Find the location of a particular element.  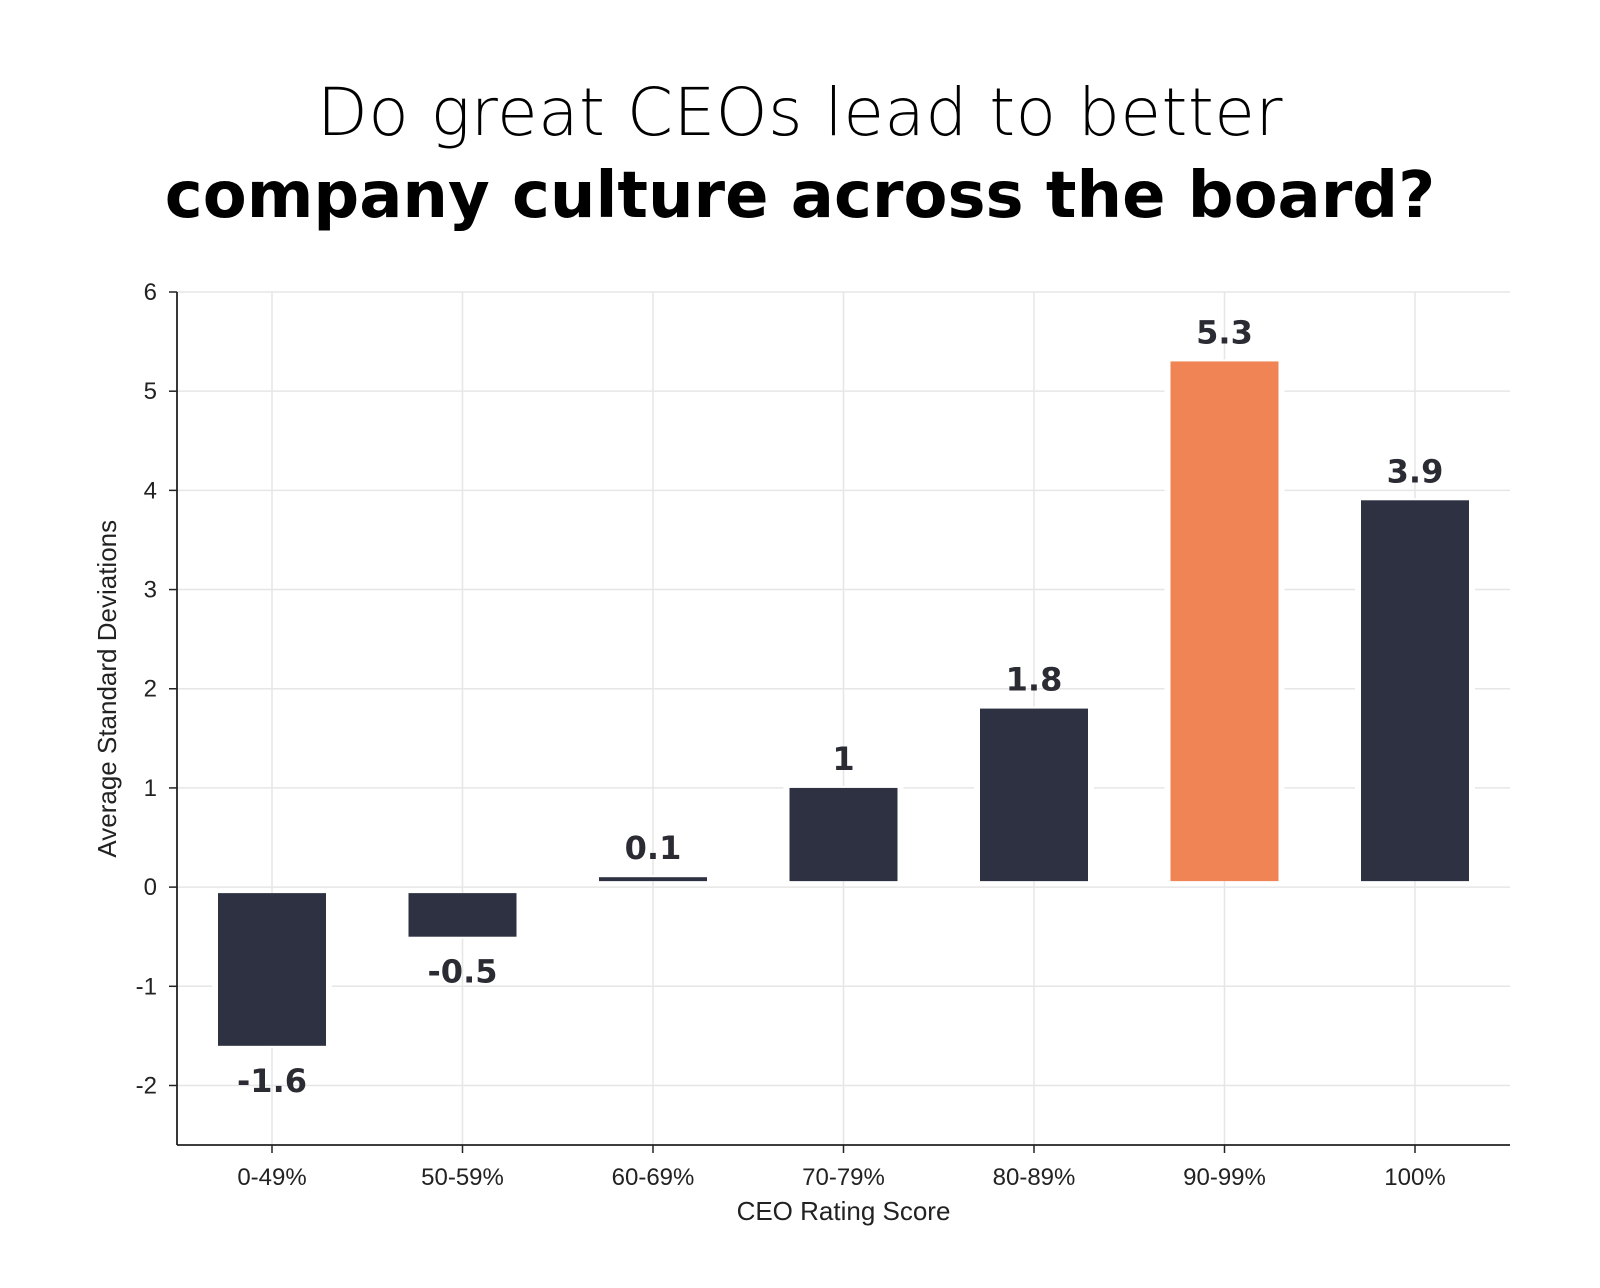

bar-value-label: -1.6 is located at coordinates (272, 1081).